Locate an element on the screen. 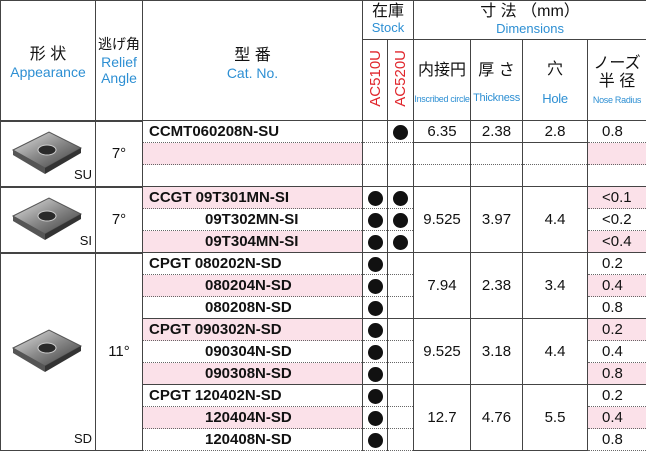 This screenshot has width=646, height=457. dimension: 5.5 is located at coordinates (555, 417).